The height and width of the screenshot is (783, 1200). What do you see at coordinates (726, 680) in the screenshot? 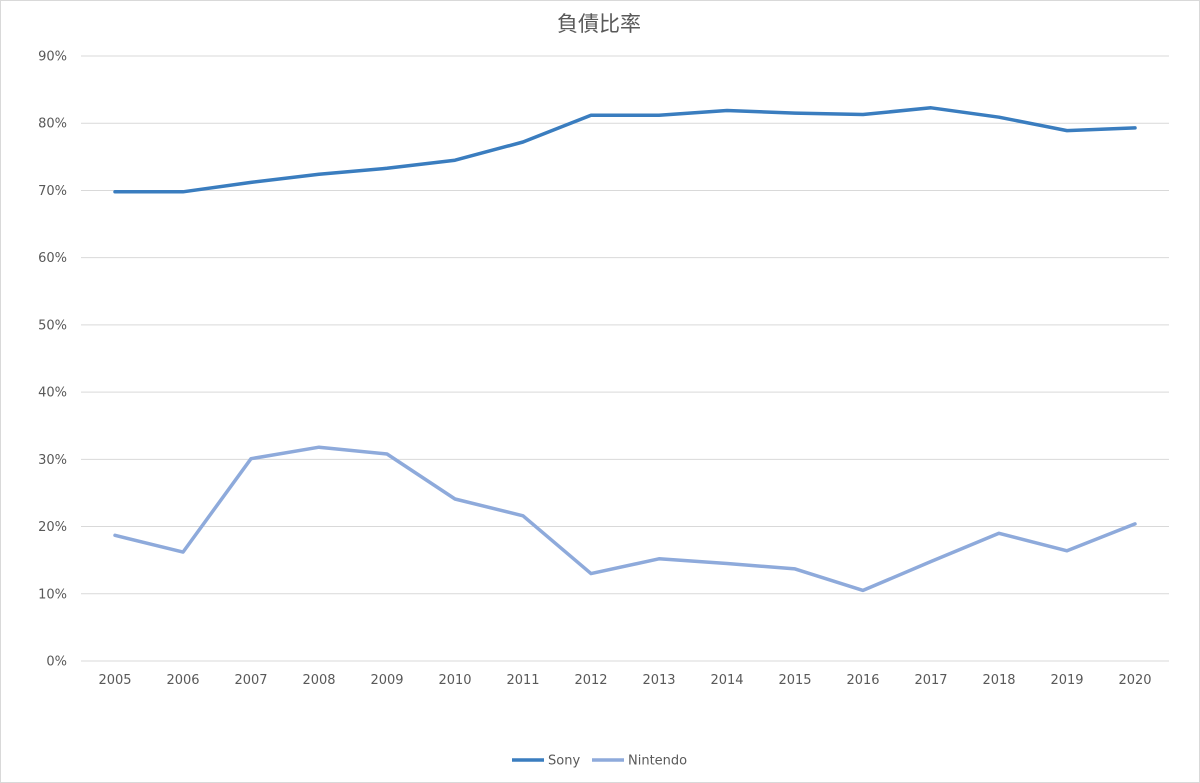
I see `x-tick-label: 2014` at bounding box center [726, 680].